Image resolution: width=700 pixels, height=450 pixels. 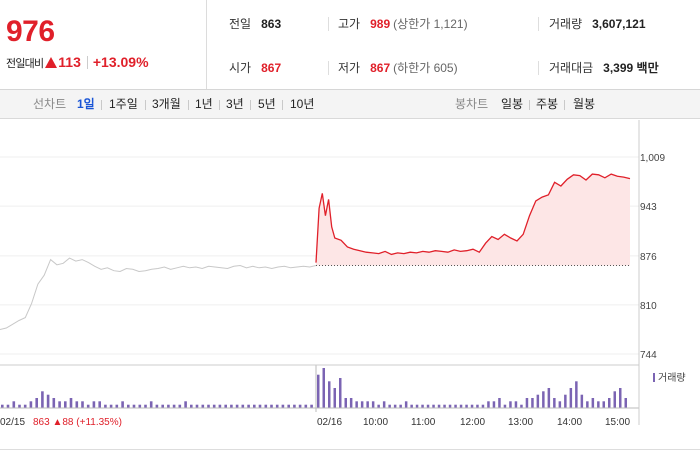 What do you see at coordinates (512, 104) in the screenshot?
I see `tab-daily-candle: 일봉` at bounding box center [512, 104].